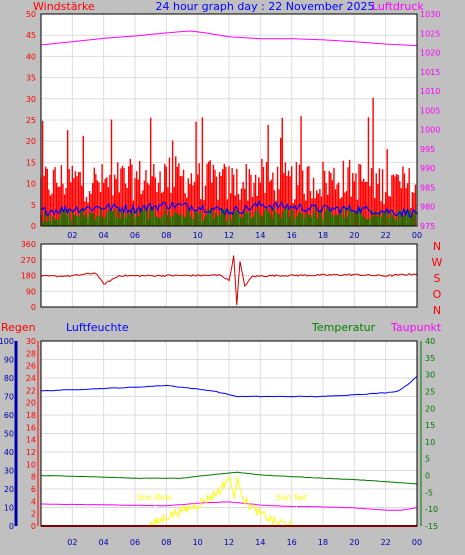 The height and width of the screenshot is (555, 465). I want to click on pressure-tick-label: 1025, so click(430, 33).